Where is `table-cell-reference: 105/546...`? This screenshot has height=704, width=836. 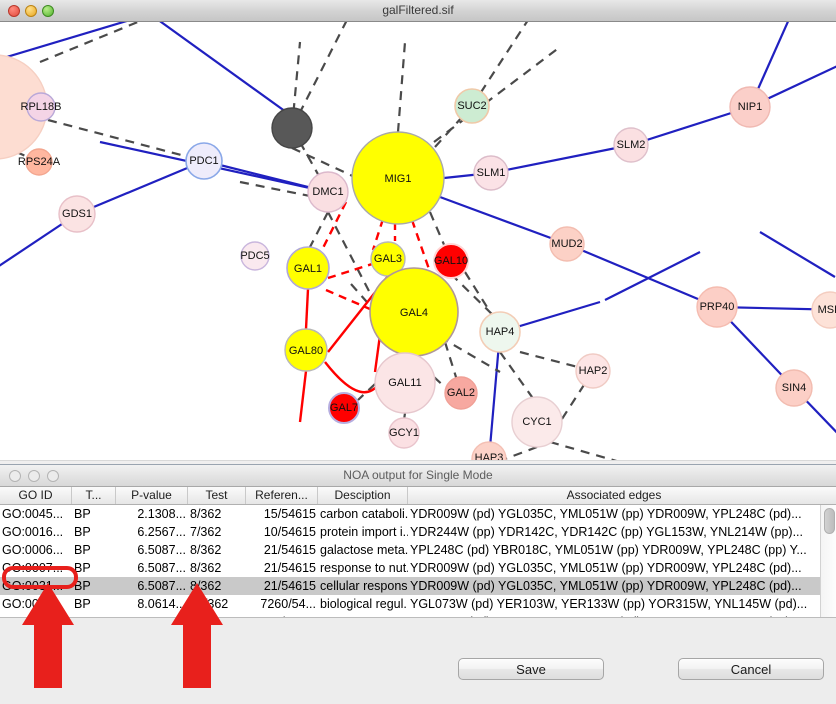
table-cell-reference: 105/546... is located at coordinates (282, 615).